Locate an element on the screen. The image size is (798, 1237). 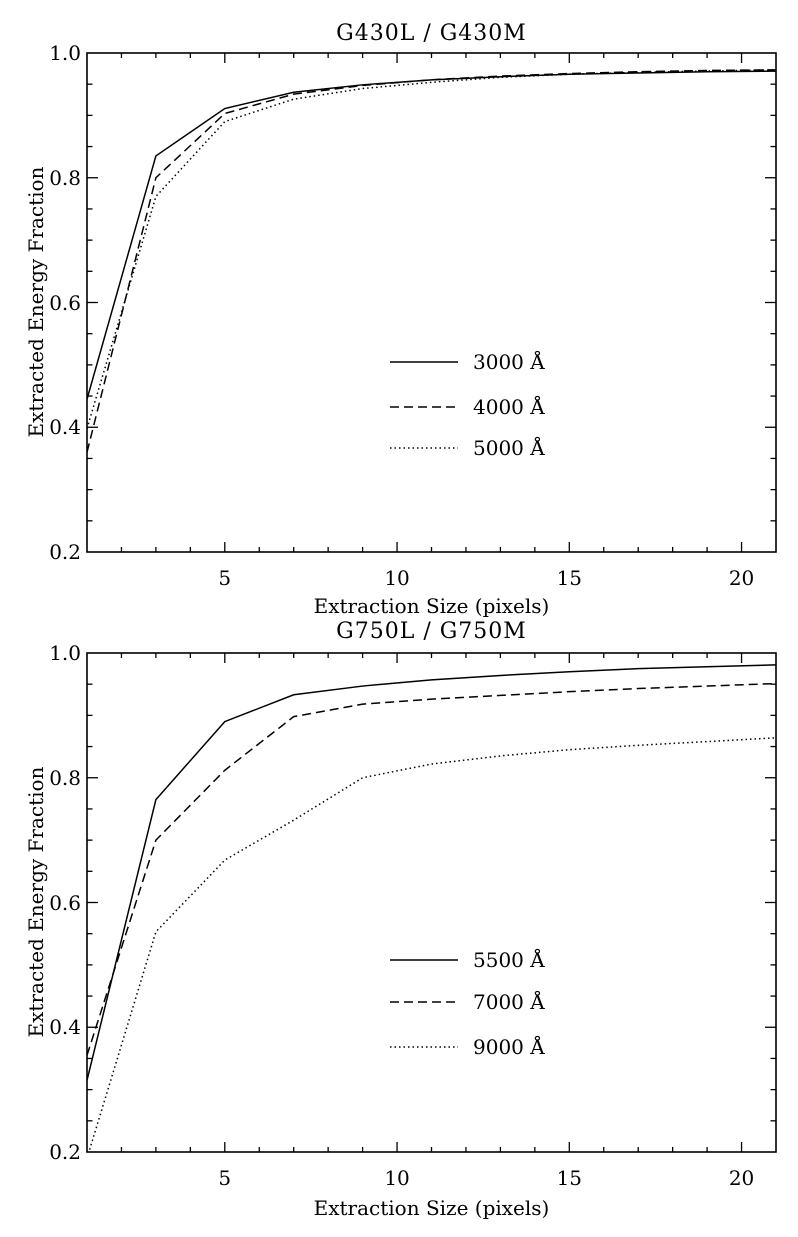
x-tick-label-g750-3: 20 is located at coordinates (741, 1178).